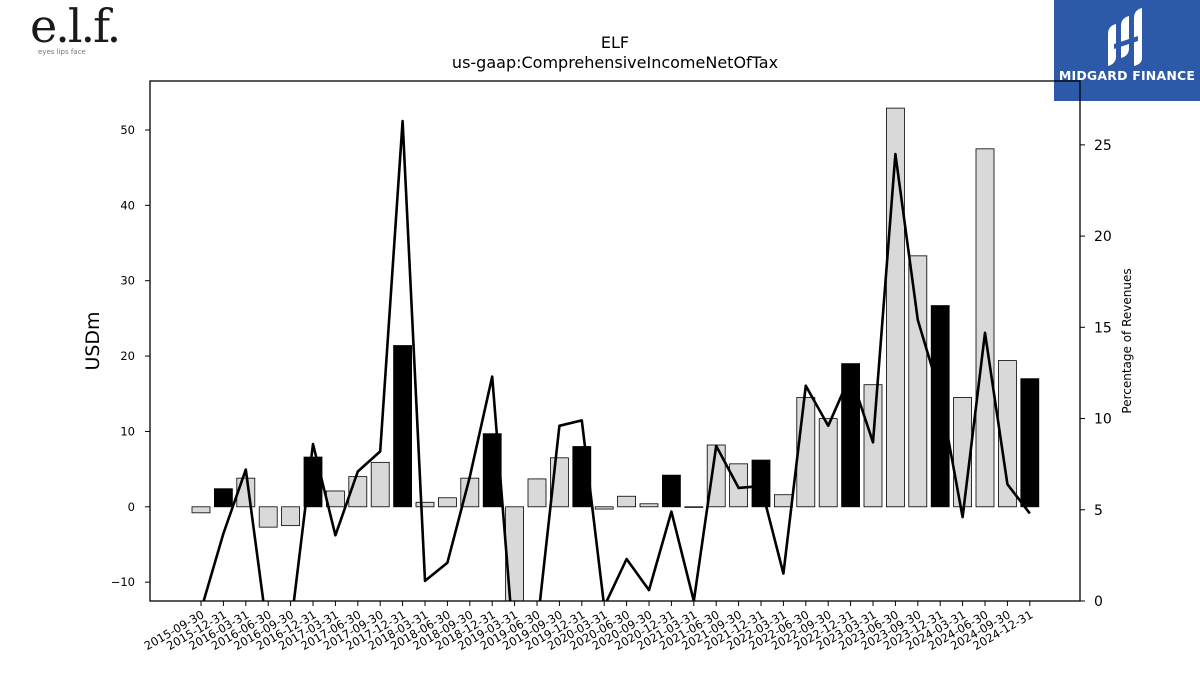 This screenshot has width=1200, height=675. What do you see at coordinates (1103, 420) in the screenshot?
I see `y2-tick-label: 10` at bounding box center [1103, 420].